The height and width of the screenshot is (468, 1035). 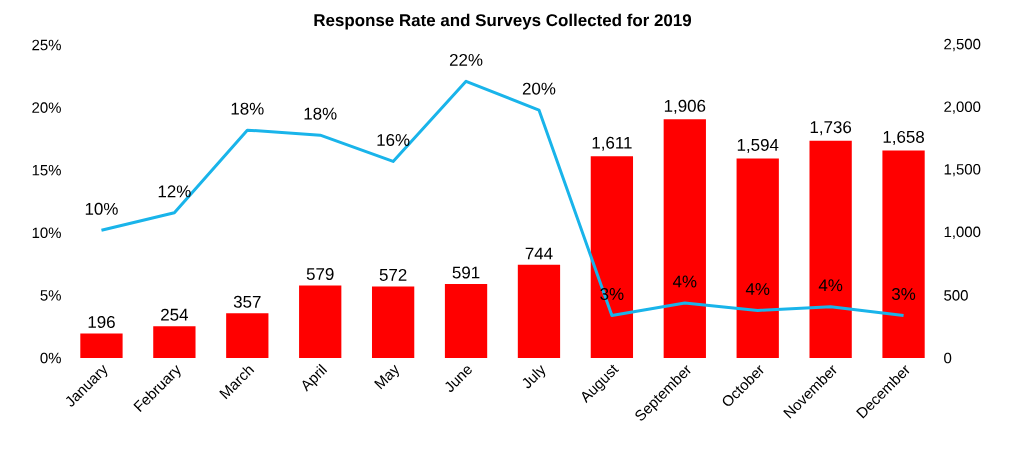 I want to click on y-tick-label: 5%, so click(x=50, y=295).